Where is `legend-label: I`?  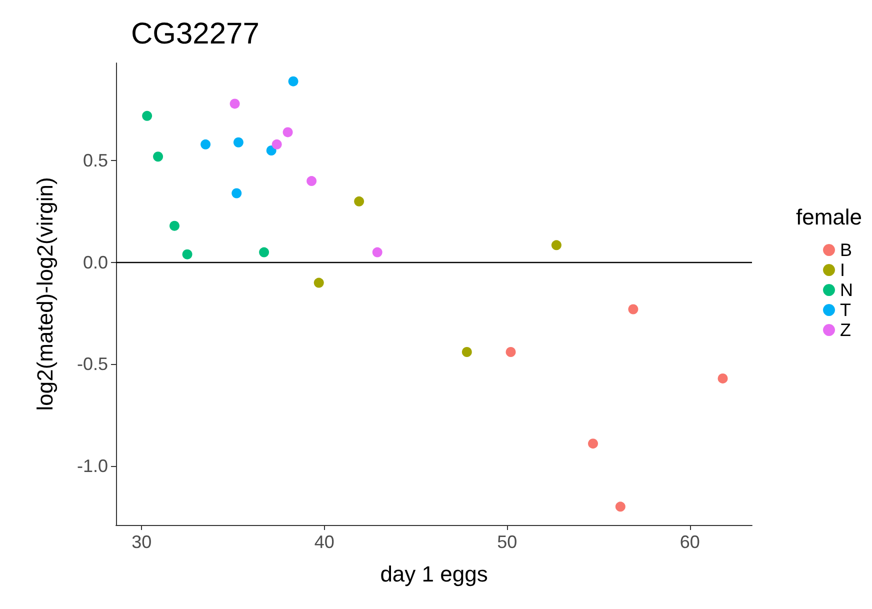
legend-label: I is located at coordinates (843, 270).